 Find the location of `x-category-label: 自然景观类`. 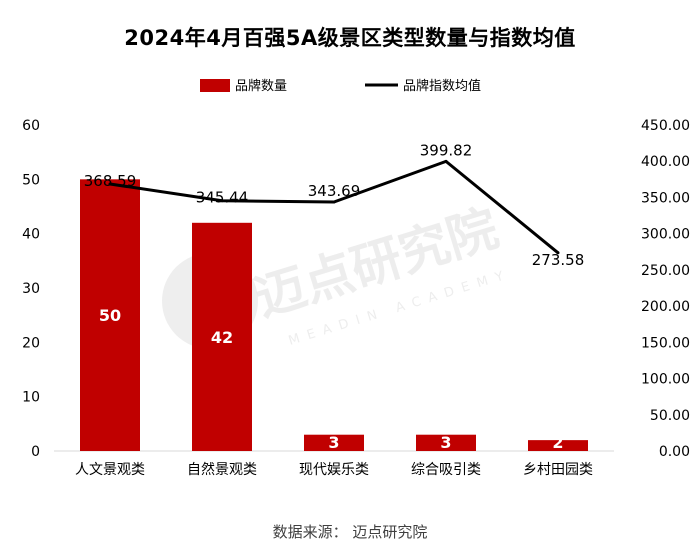

x-category-label: 自然景观类 is located at coordinates (222, 469).